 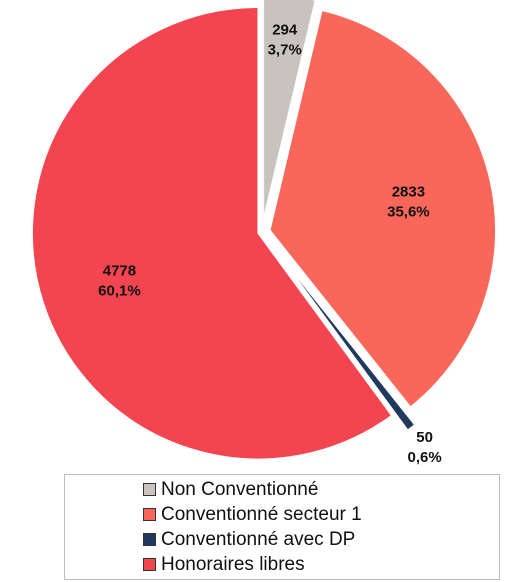 What do you see at coordinates (424, 437) in the screenshot?
I see `data-label-value-conventionne-avec-dp: 50` at bounding box center [424, 437].